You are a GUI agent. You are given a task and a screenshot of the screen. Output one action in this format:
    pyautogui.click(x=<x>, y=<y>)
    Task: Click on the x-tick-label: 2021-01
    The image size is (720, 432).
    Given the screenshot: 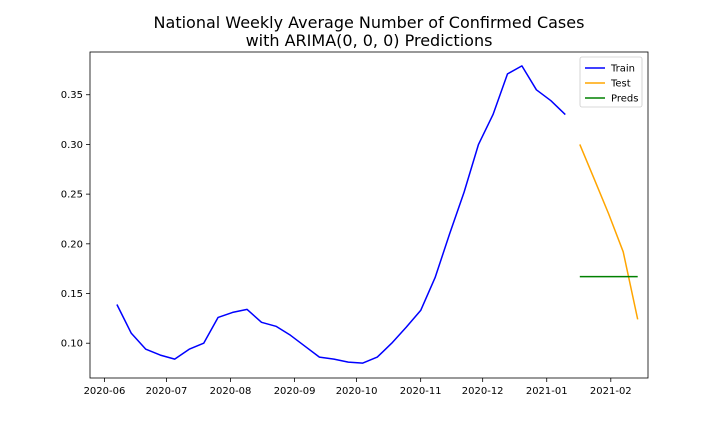 What is the action you would take?
    pyautogui.click(x=547, y=391)
    